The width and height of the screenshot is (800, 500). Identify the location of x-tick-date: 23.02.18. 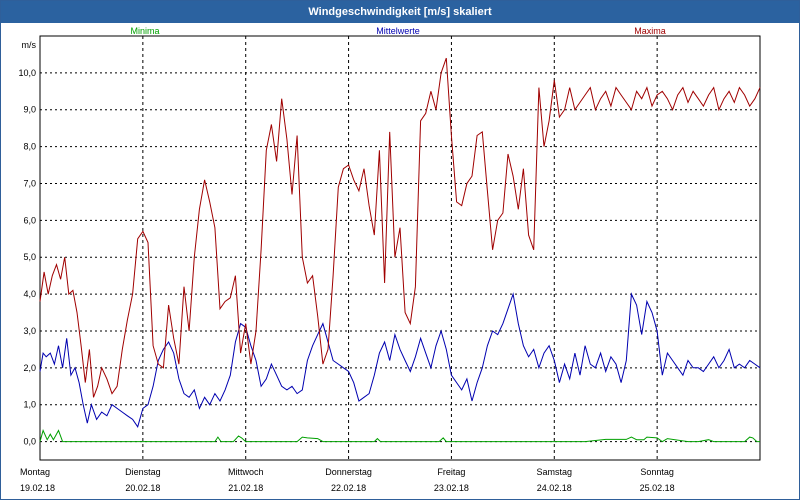
(451, 488).